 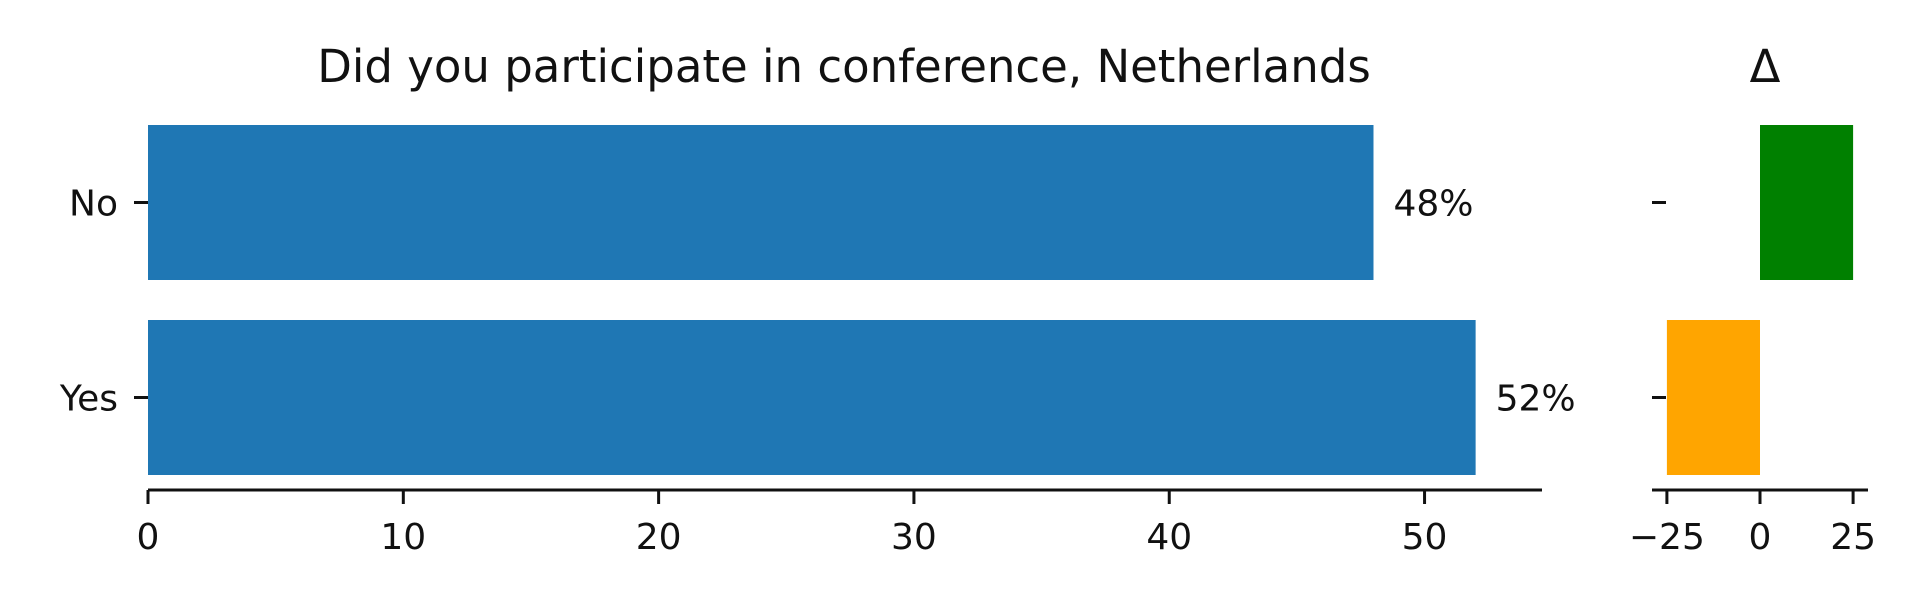 I want to click on delta-x-axis: −25 0 25, so click(x=1752, y=523).